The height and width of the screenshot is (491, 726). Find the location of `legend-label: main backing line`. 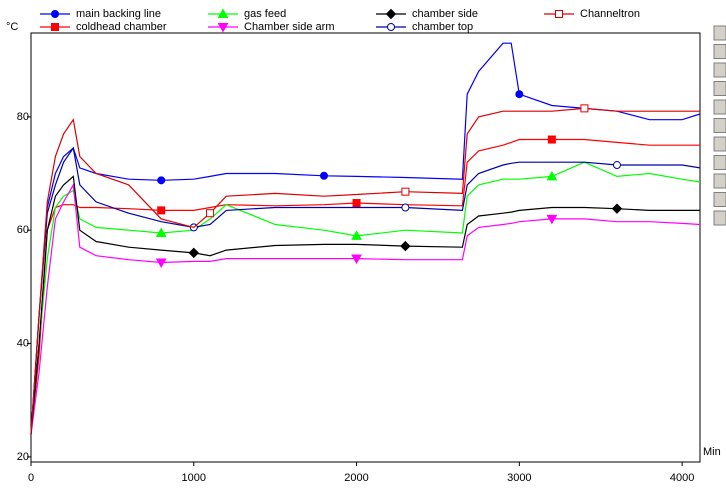

legend-label: main backing line is located at coordinates (118, 14).